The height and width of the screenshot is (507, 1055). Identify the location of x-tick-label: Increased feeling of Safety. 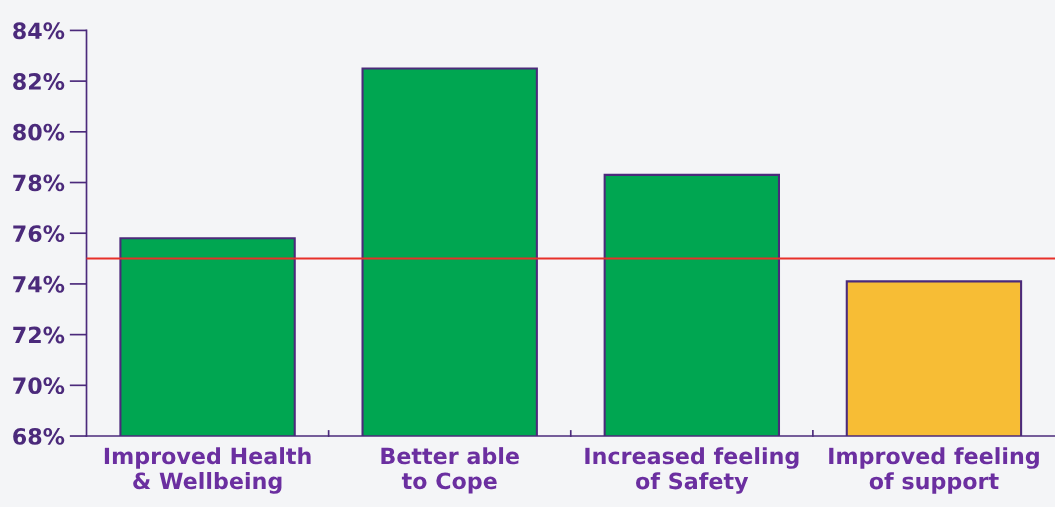
(692, 470).